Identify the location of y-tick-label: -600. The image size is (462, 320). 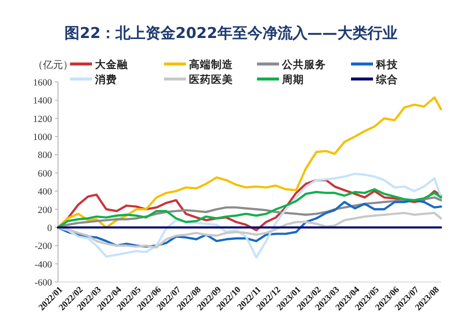
(43, 283).